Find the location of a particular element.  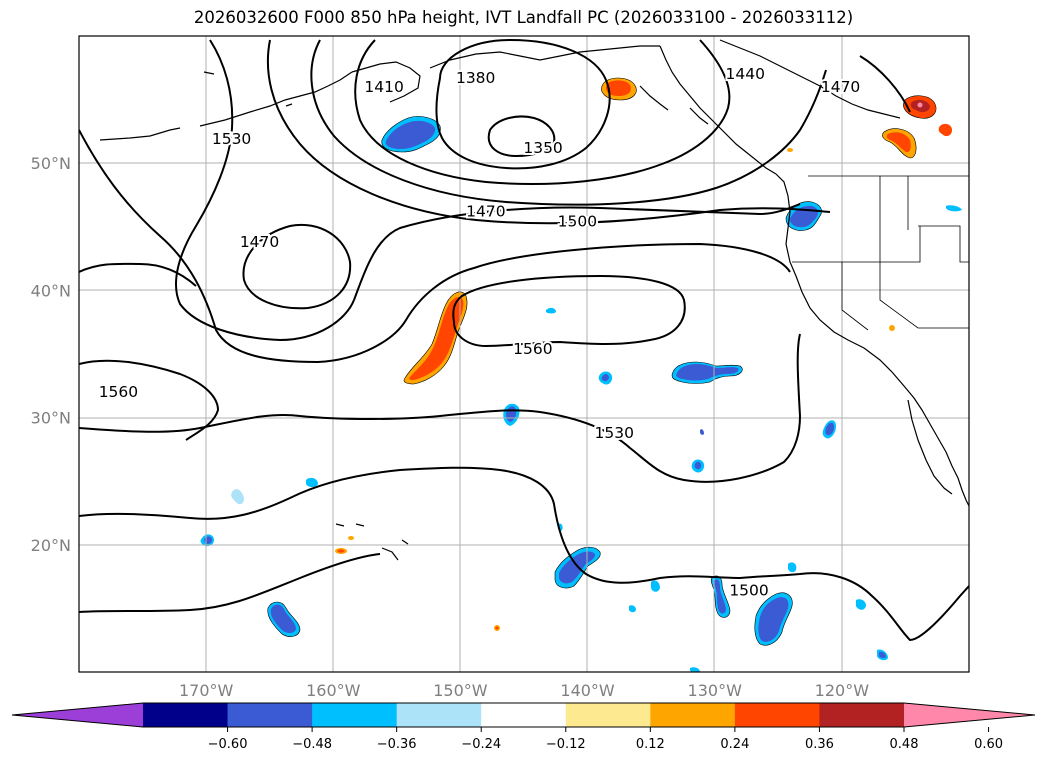

lat-tick-label-0: 50°N is located at coordinates (51, 163).